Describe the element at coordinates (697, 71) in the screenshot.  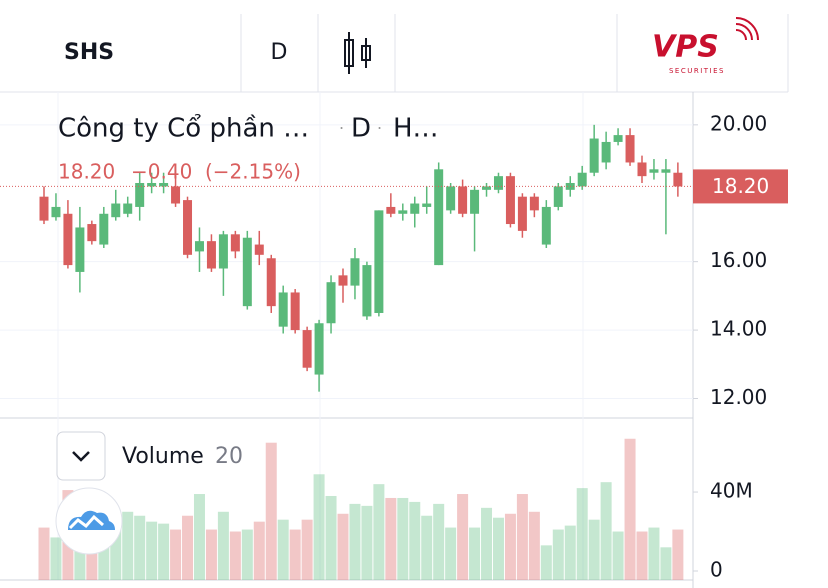
I see `logo-sub: SECURITIES` at that location.